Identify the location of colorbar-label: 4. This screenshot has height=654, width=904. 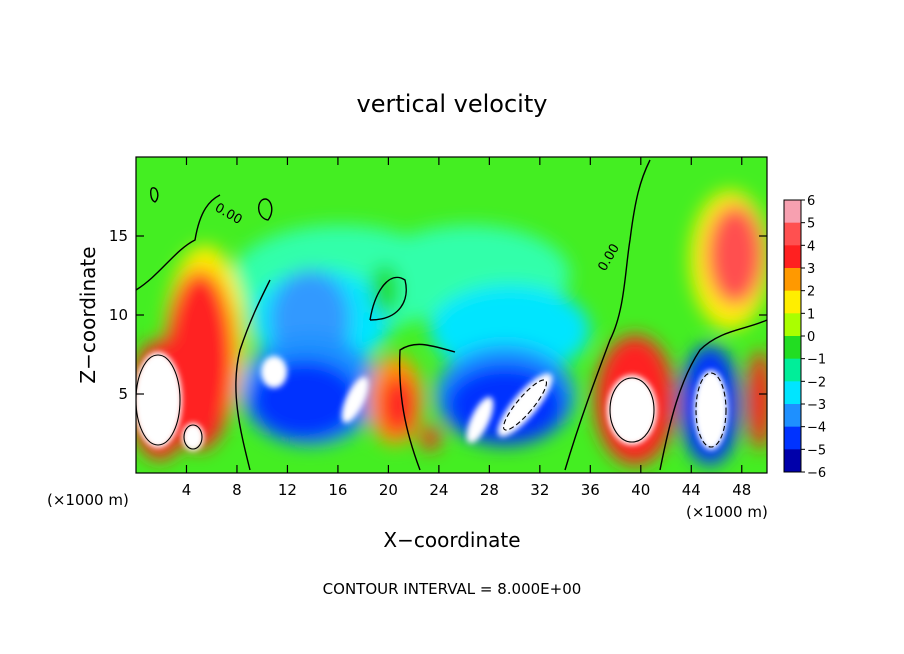
(811, 246).